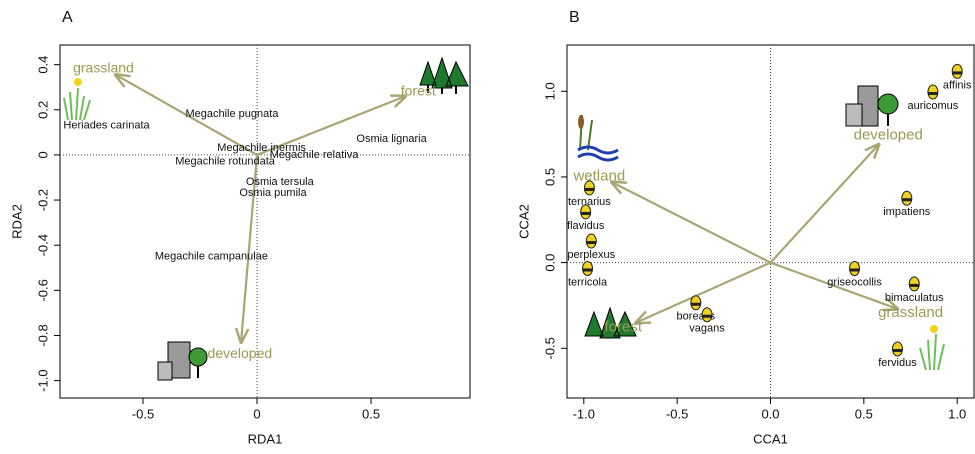  I want to click on species-label: fervidus, so click(897, 363).